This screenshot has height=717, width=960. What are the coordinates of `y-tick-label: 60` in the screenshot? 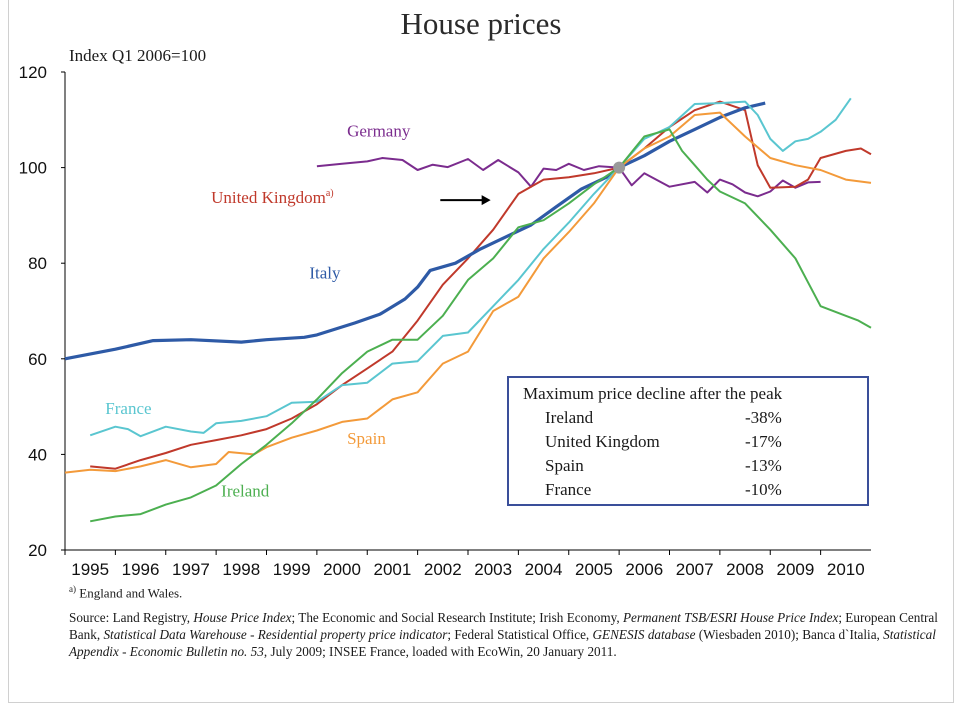 It's located at (37, 359).